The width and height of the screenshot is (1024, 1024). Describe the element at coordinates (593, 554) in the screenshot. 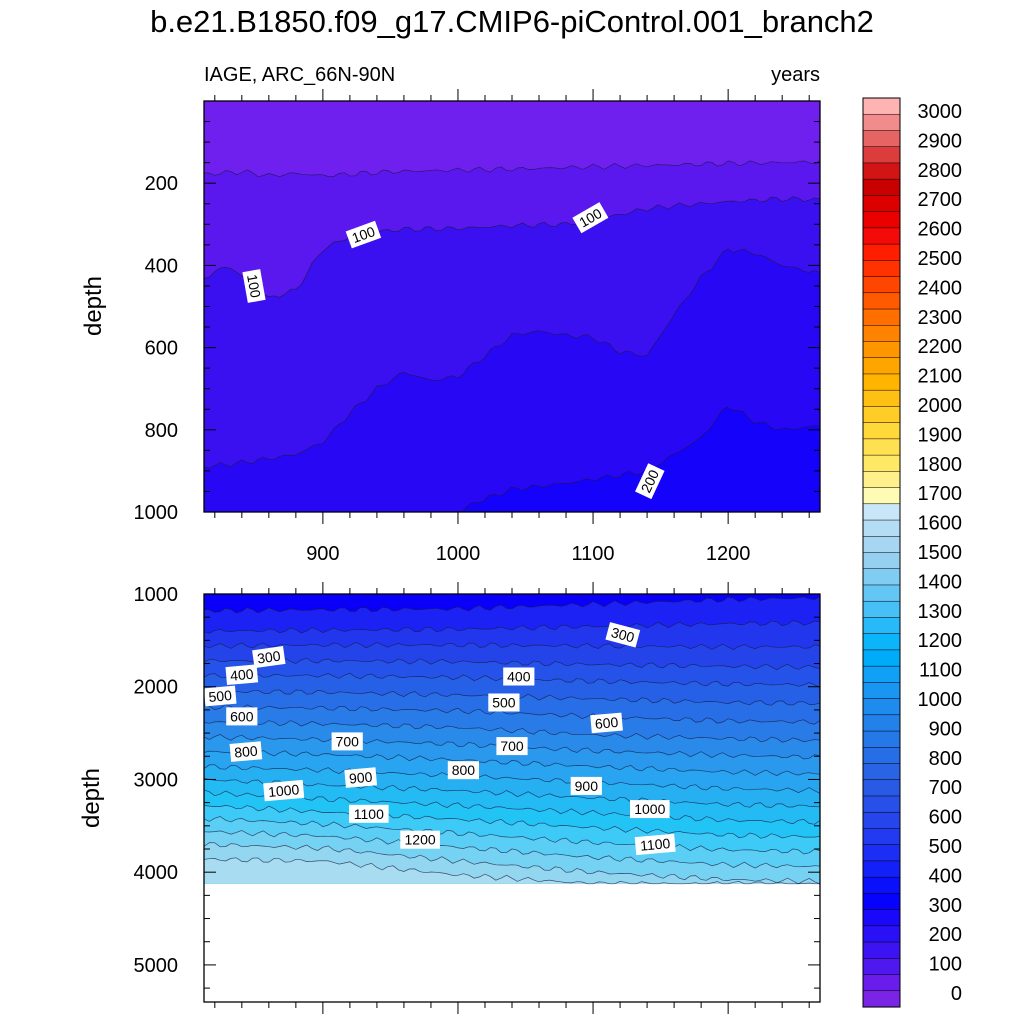

I see `x-tick-label: 1100` at that location.